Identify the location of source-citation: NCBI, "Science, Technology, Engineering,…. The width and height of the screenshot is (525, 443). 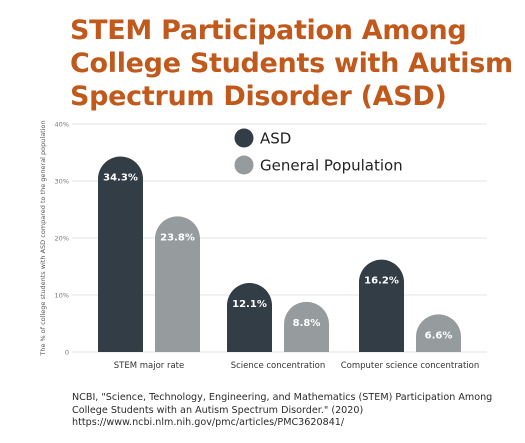
(294, 411).